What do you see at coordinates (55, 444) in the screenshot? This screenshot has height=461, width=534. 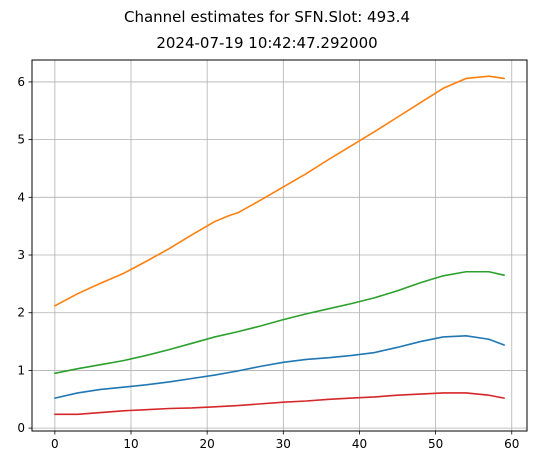 I see `x-tick-label: 0` at bounding box center [55, 444].